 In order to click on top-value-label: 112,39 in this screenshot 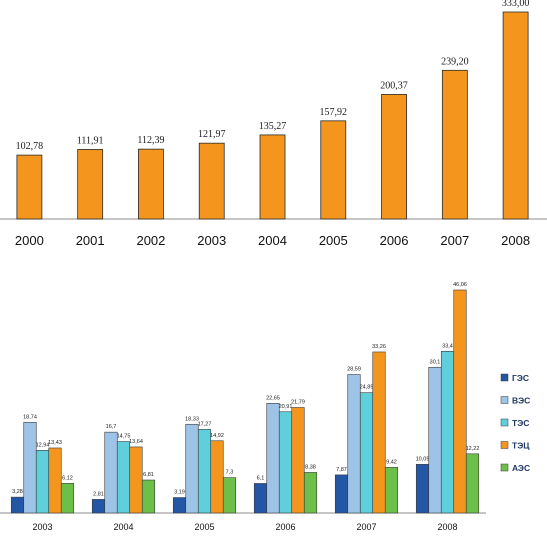, I will do `click(150, 140)`.